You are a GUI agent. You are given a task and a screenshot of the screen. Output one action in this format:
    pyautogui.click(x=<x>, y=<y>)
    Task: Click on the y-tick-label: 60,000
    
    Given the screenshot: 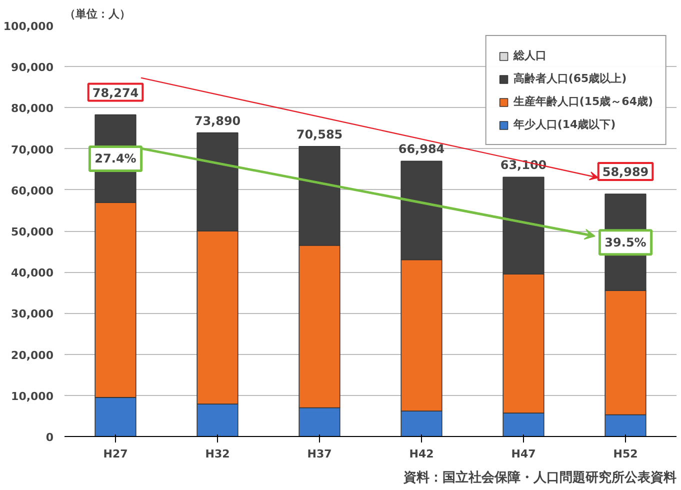 What is the action you would take?
    pyautogui.click(x=32, y=191)
    